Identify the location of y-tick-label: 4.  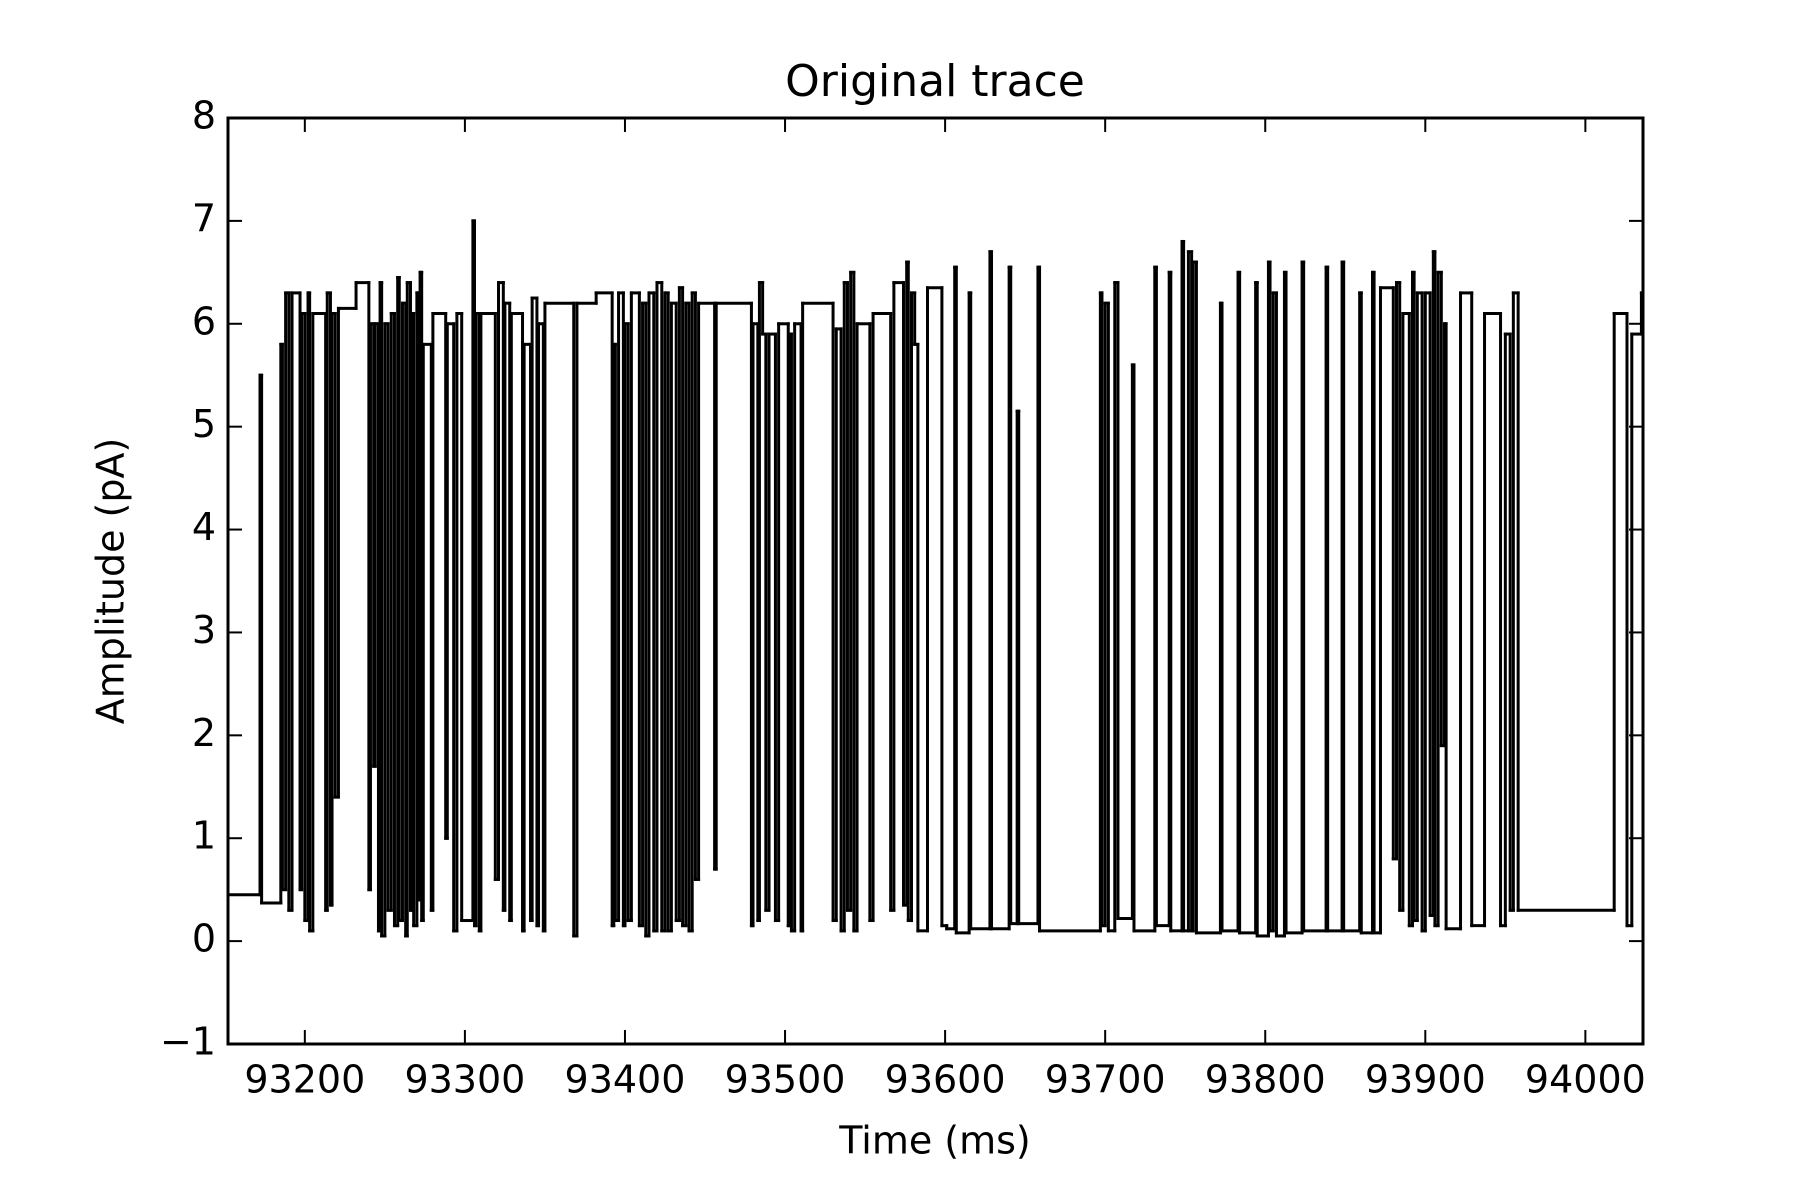
(204, 527).